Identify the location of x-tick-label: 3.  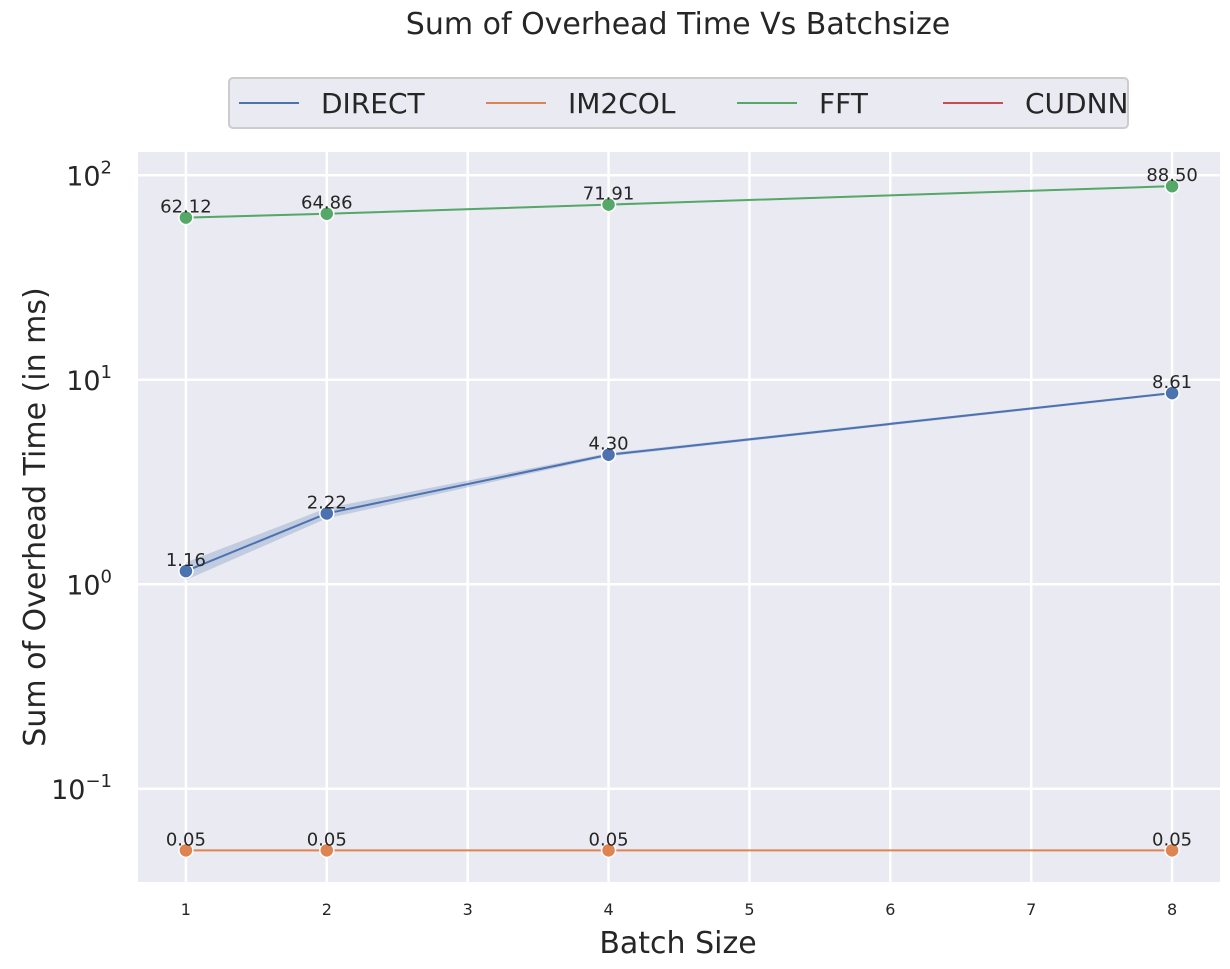
(468, 909).